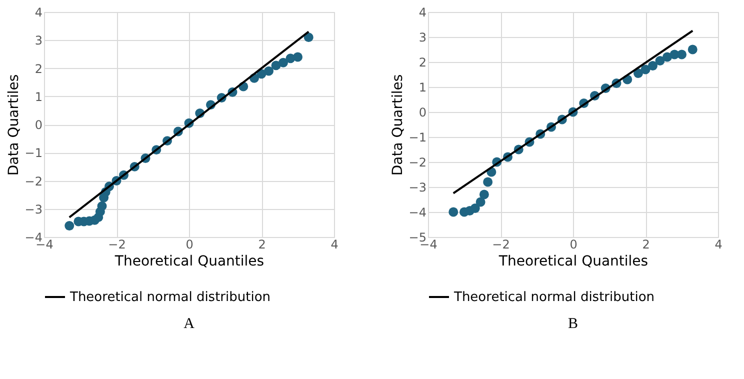  What do you see at coordinates (189, 324) in the screenshot?
I see `text: A` at bounding box center [189, 324].